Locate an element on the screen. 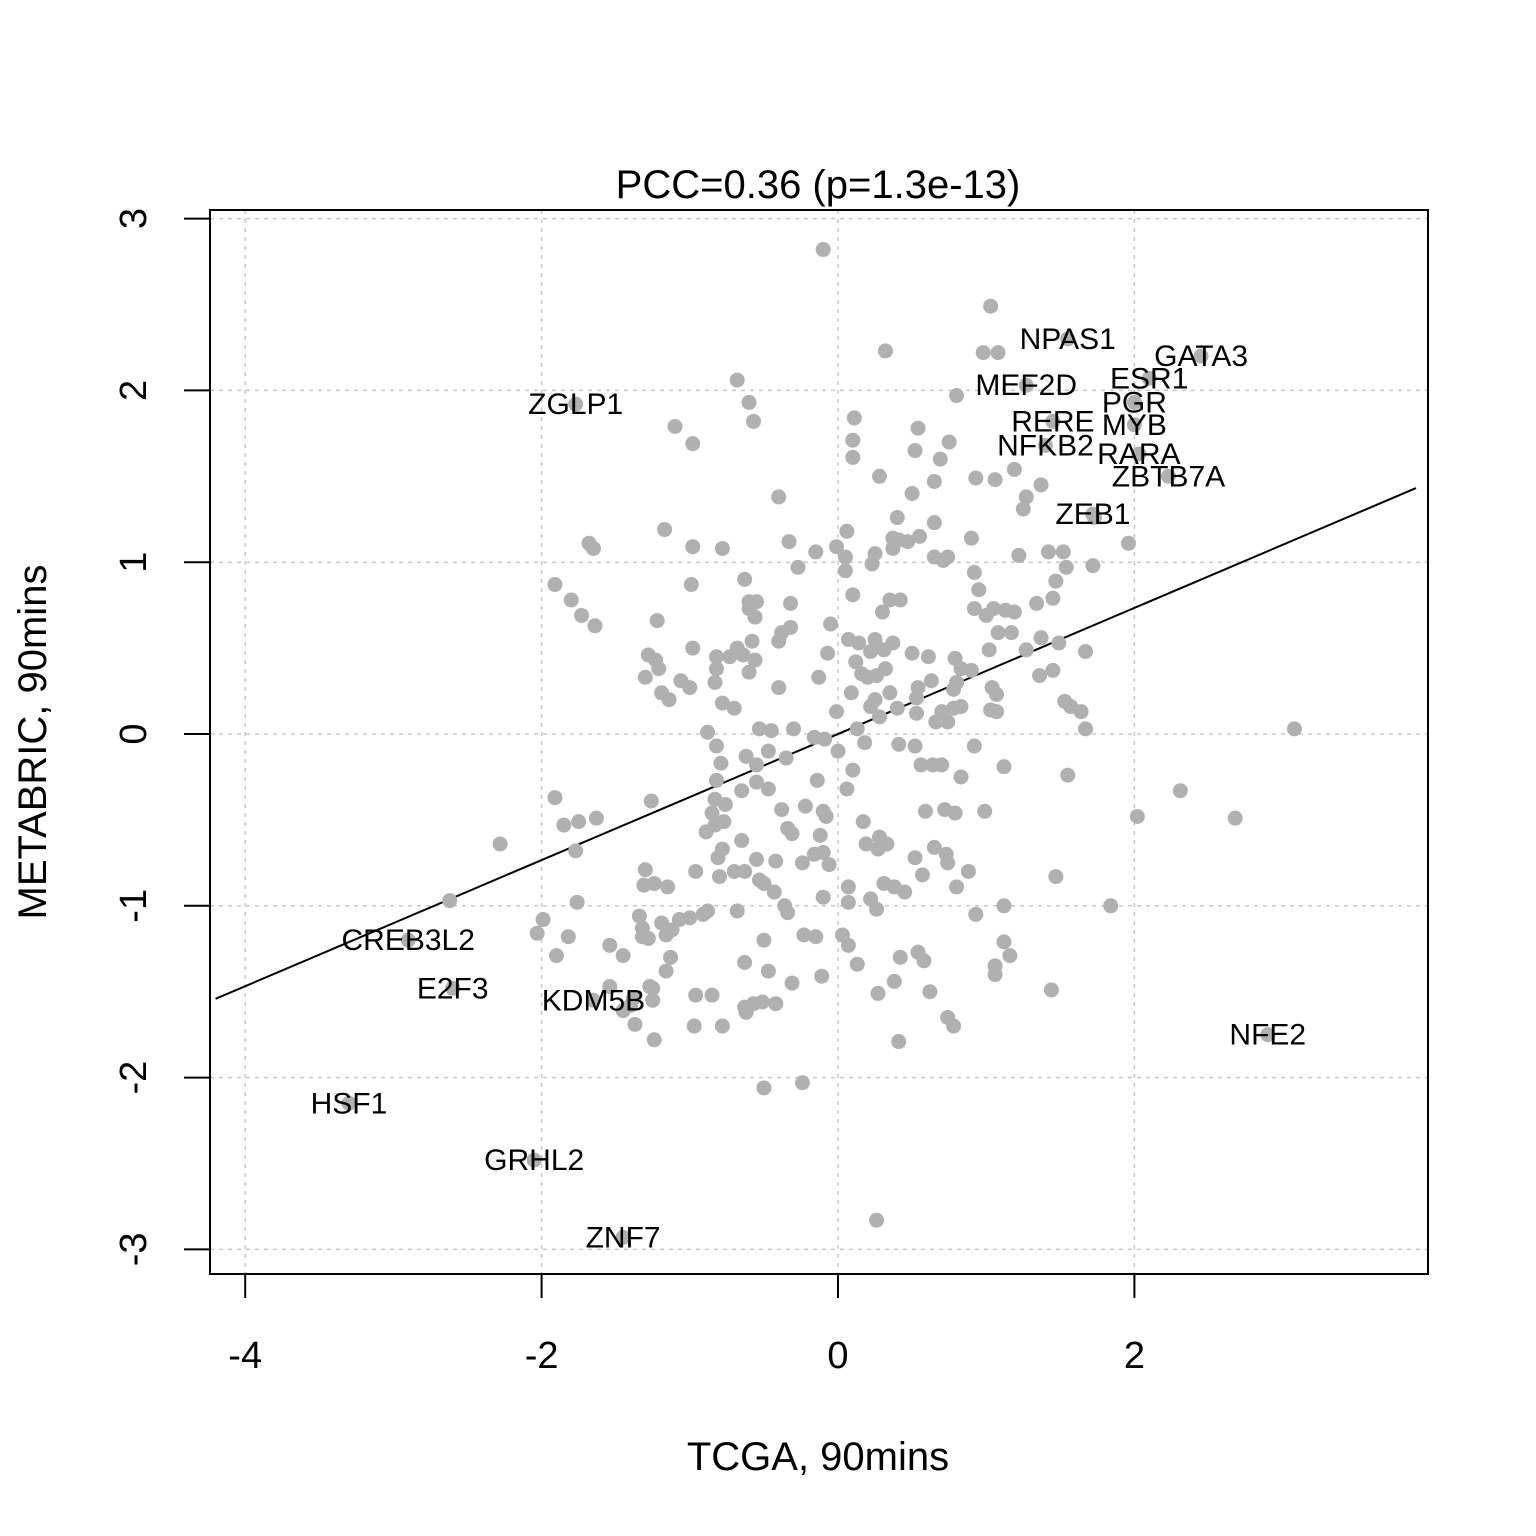  x-axis: -4 -2 0 2 is located at coordinates (686, 1325).